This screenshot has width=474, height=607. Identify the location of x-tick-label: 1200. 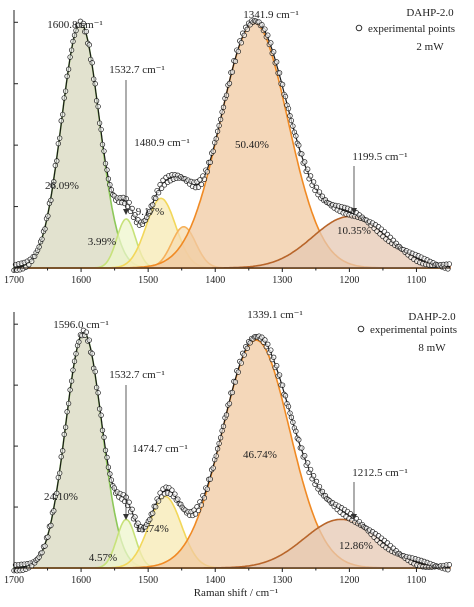
(349, 280).